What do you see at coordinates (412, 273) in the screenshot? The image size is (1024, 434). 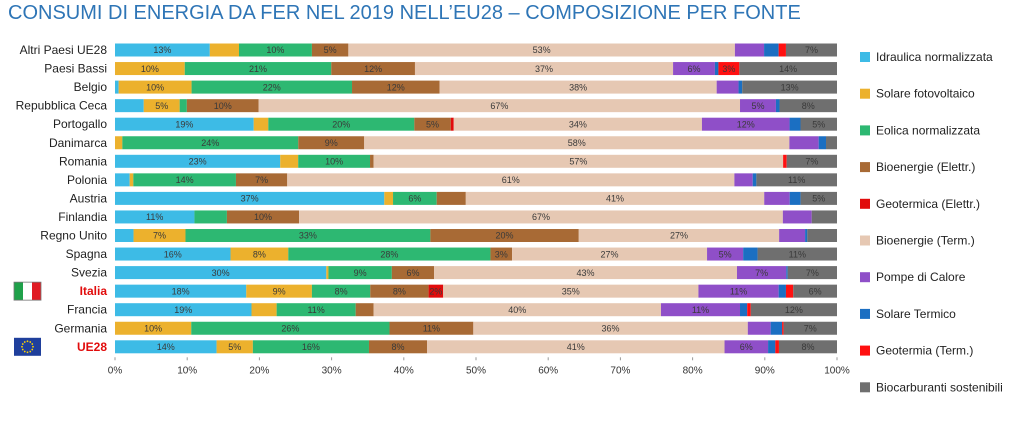 I see `data-label-svezia-bioenergie-elettr: 6%` at bounding box center [412, 273].